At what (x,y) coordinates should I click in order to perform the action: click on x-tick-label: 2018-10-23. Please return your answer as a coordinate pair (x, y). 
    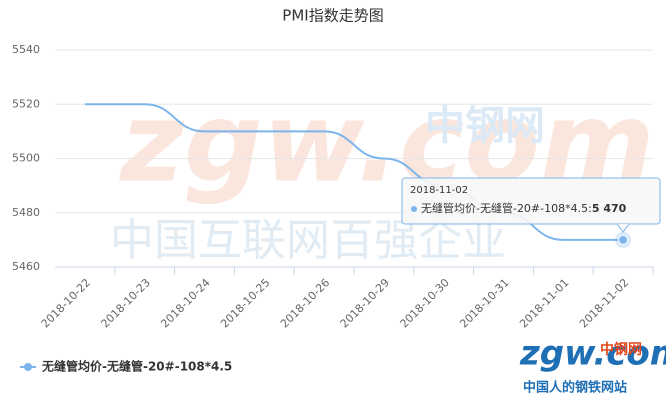
    Looking at the image, I should click on (126, 303).